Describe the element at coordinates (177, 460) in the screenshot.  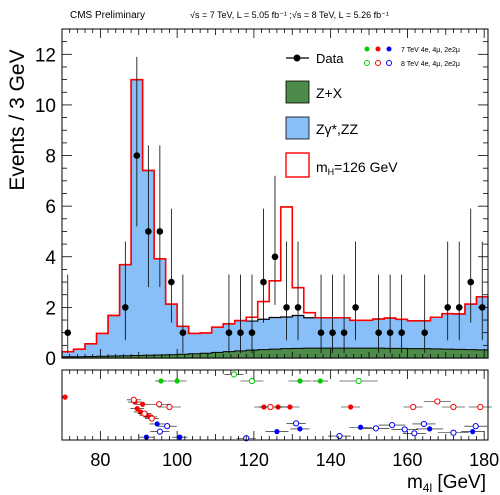
I see `x-tick-label: 100` at that location.